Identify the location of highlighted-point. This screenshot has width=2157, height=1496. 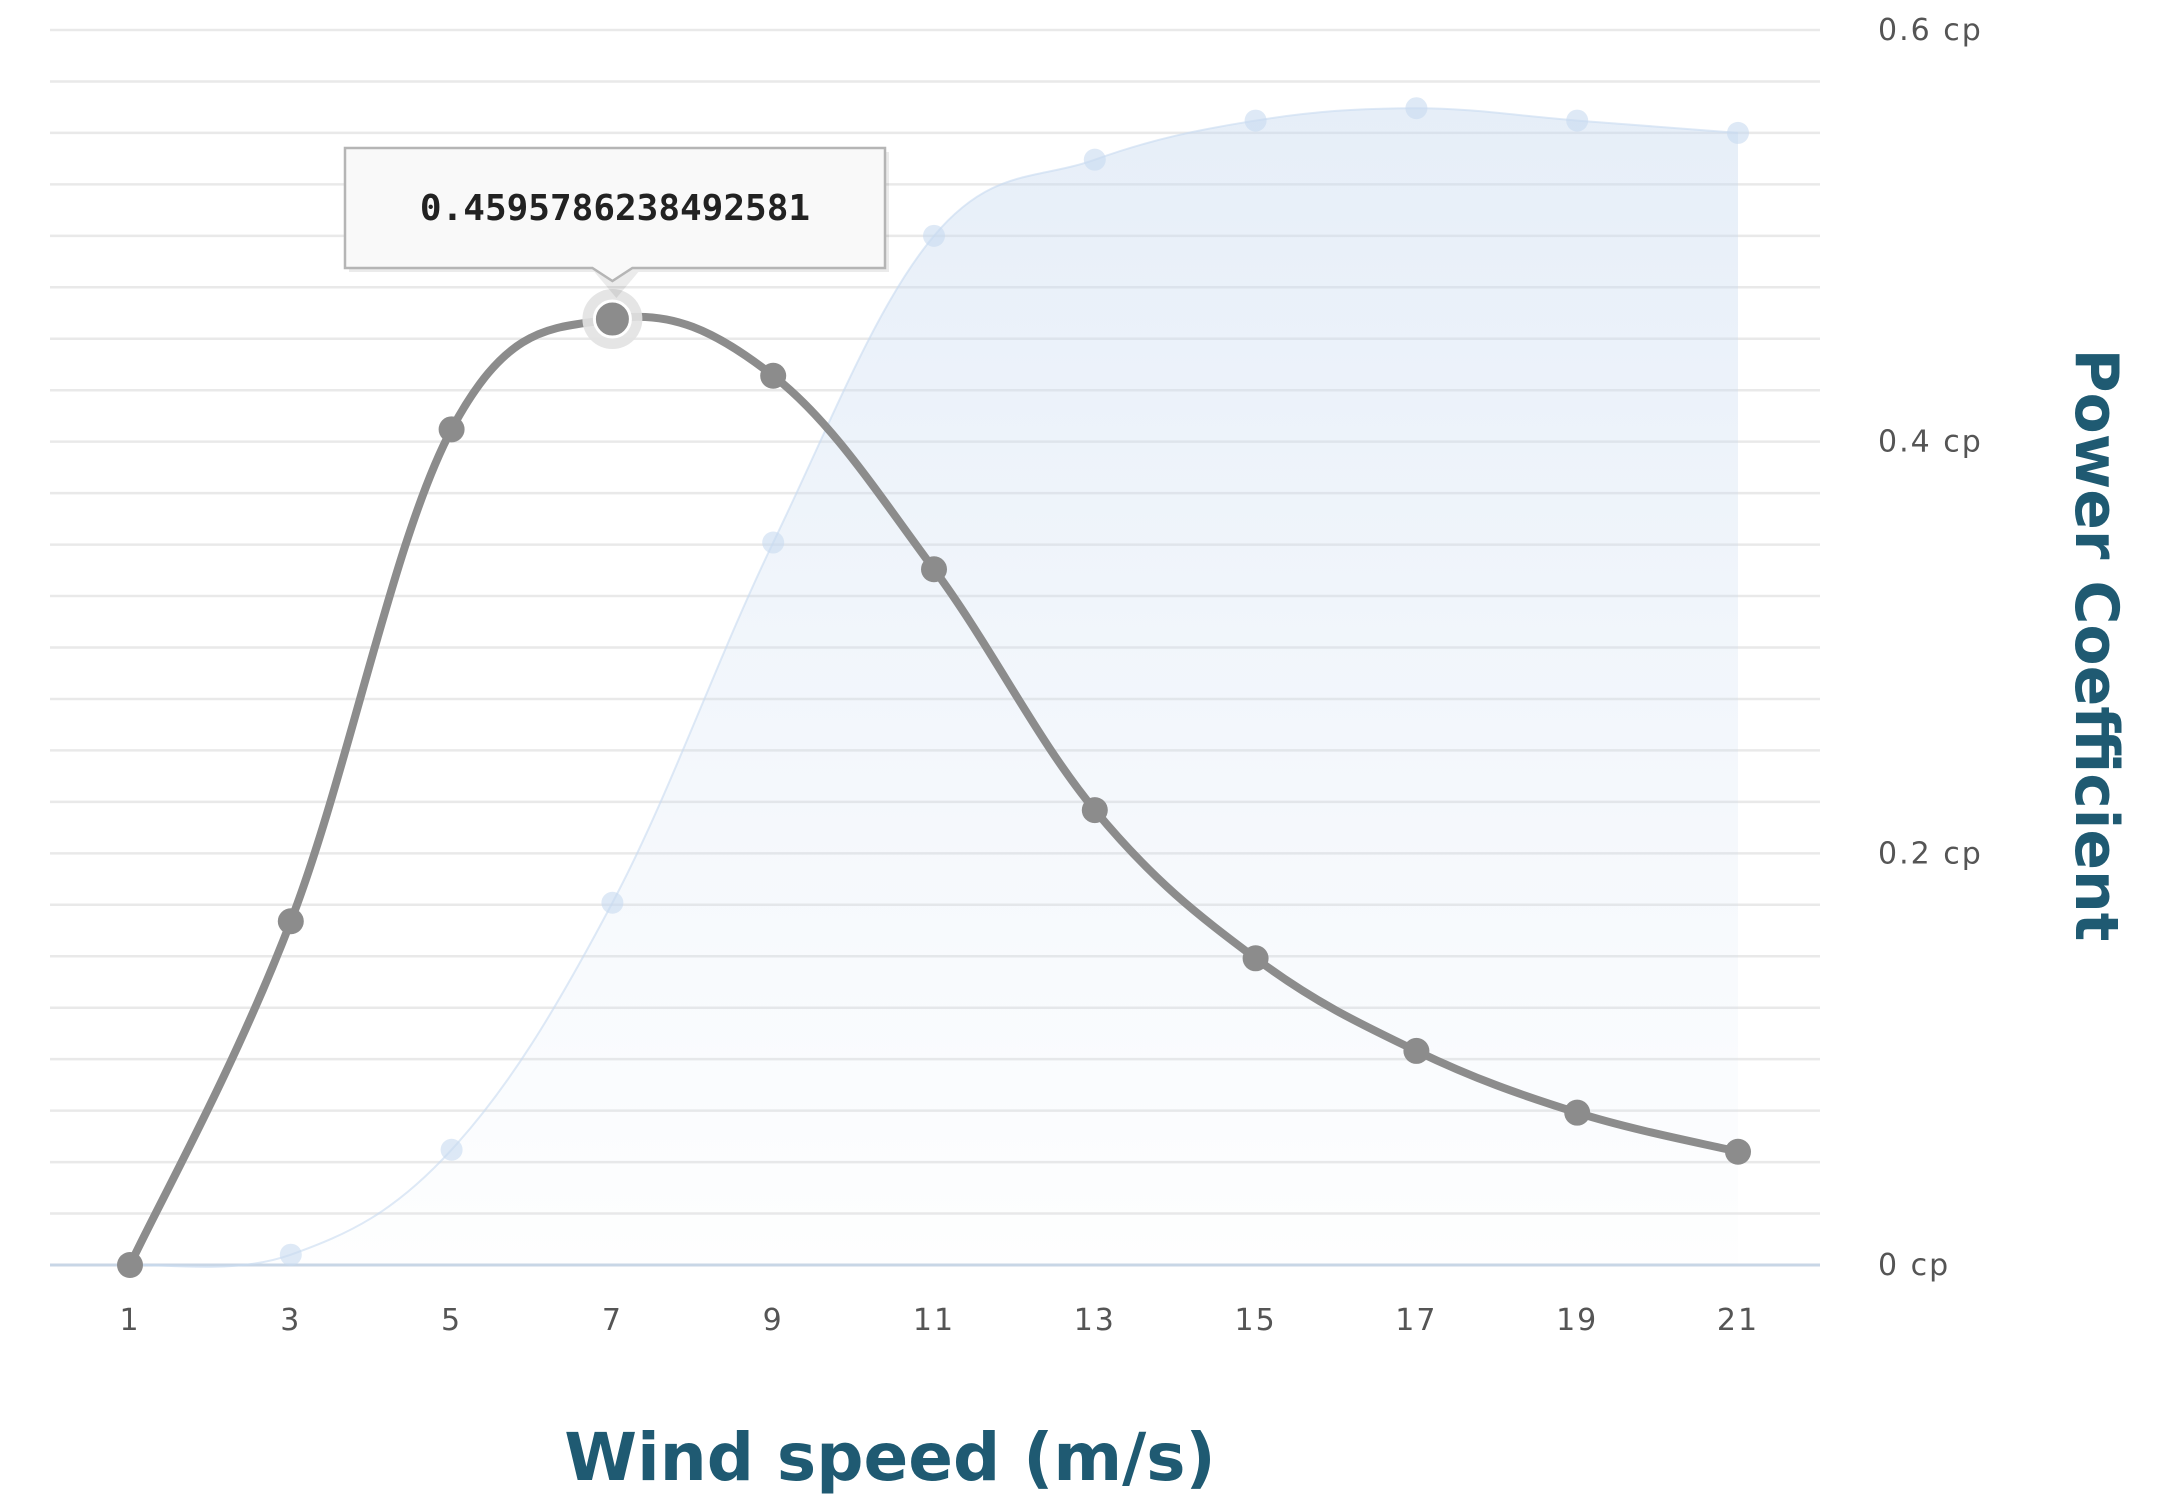
(612, 319).